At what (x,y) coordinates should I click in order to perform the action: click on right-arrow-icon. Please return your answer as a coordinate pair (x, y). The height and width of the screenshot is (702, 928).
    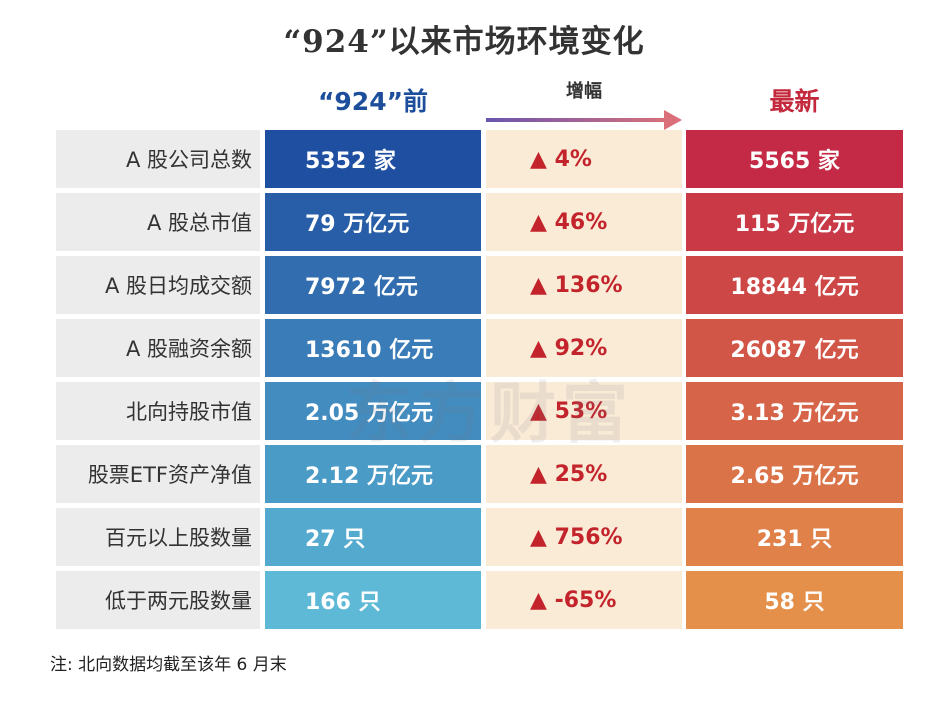
    Looking at the image, I should click on (584, 120).